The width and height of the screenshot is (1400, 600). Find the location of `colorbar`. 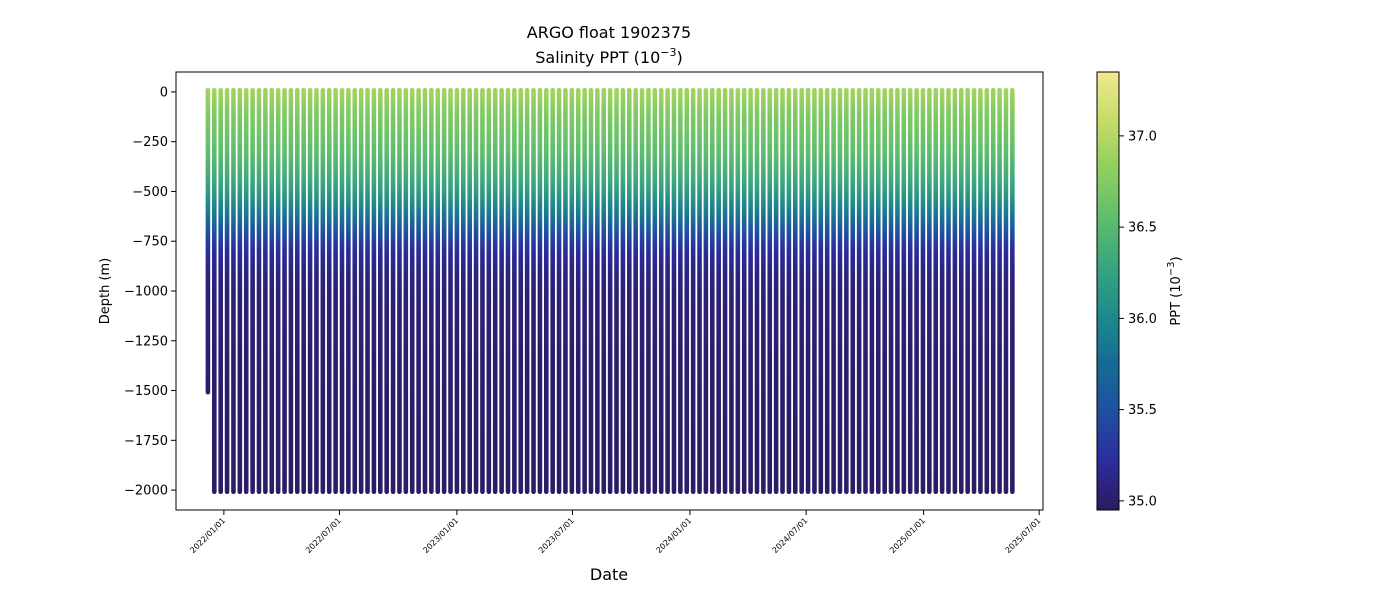

colorbar is located at coordinates (1108, 291).